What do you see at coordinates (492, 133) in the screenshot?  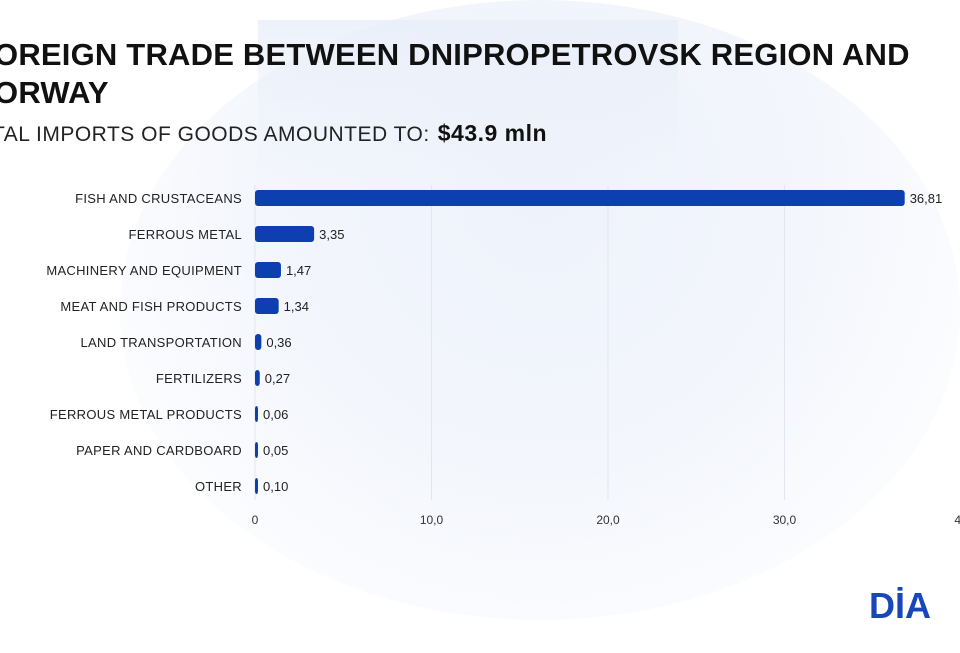 I see `total-amount: $43.9 mln` at bounding box center [492, 133].